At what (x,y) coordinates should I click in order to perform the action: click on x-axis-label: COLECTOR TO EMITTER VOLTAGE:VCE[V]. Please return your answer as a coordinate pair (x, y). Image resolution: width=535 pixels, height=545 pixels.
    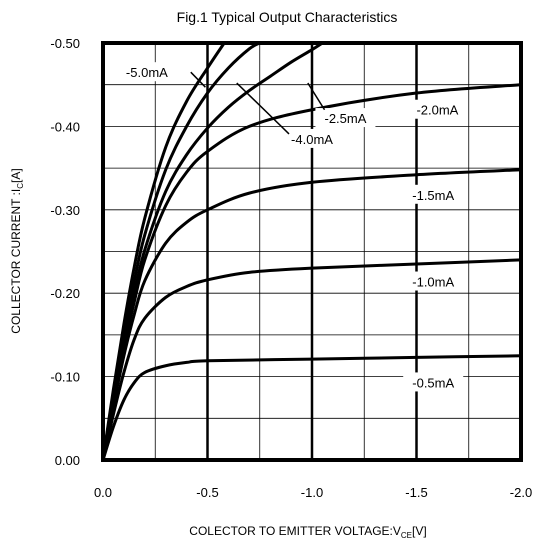
    Looking at the image, I should click on (307, 532).